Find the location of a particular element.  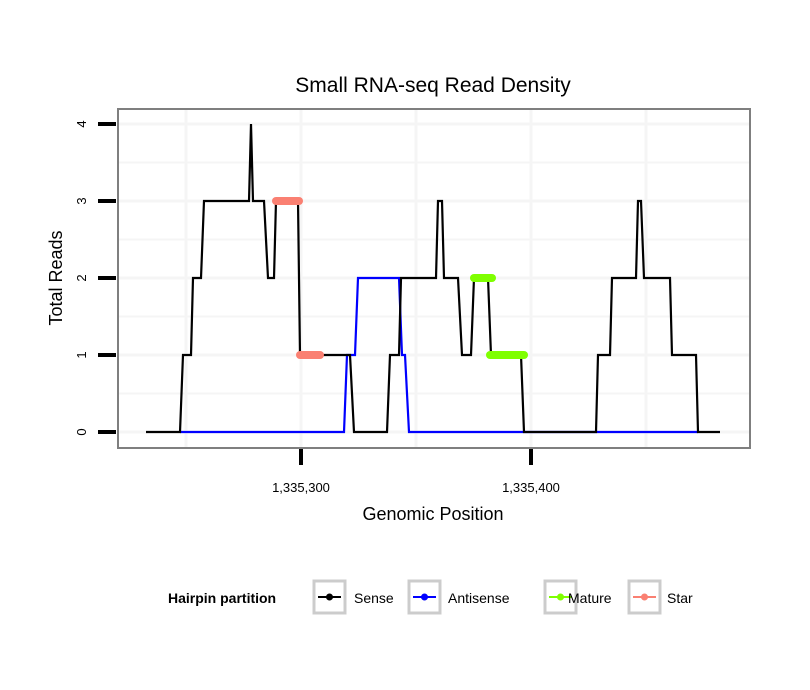

y-axis-label: Total Reads is located at coordinates (56, 277).